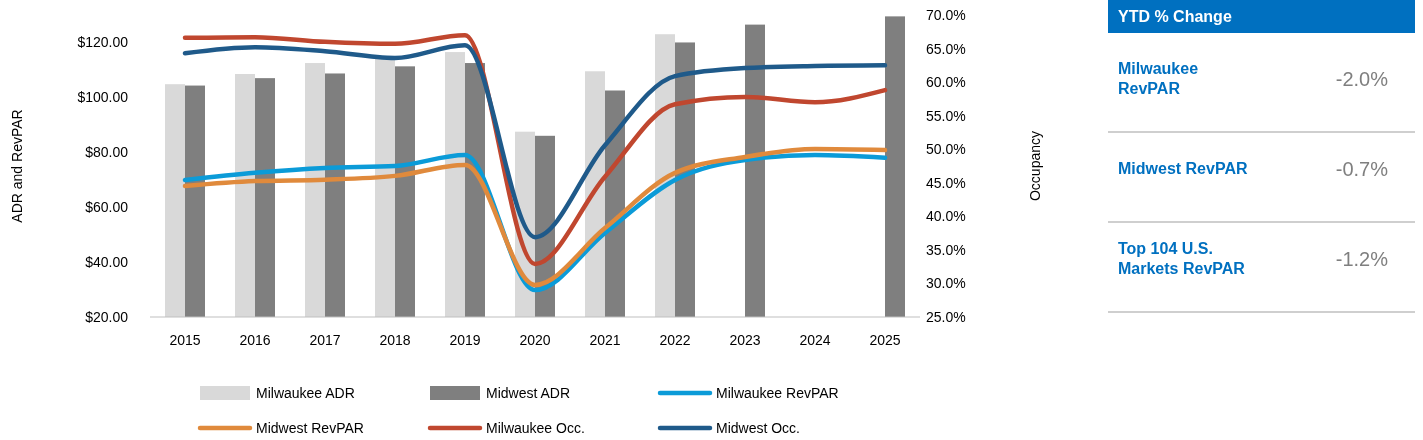 This screenshot has height=440, width=1423. What do you see at coordinates (103, 42) in the screenshot?
I see `y-tick-label: $120.00` at bounding box center [103, 42].